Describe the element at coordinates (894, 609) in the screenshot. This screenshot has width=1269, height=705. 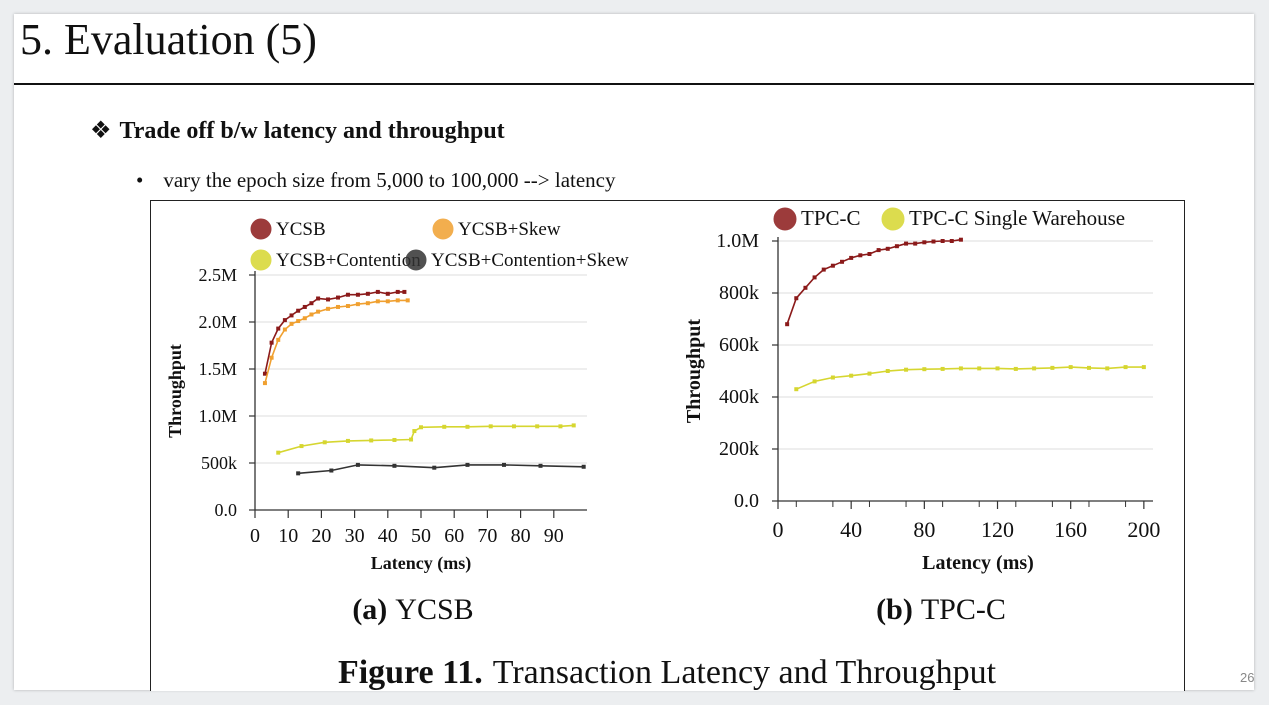
I see `subtitle-tpcc-bold: (b)` at that location.